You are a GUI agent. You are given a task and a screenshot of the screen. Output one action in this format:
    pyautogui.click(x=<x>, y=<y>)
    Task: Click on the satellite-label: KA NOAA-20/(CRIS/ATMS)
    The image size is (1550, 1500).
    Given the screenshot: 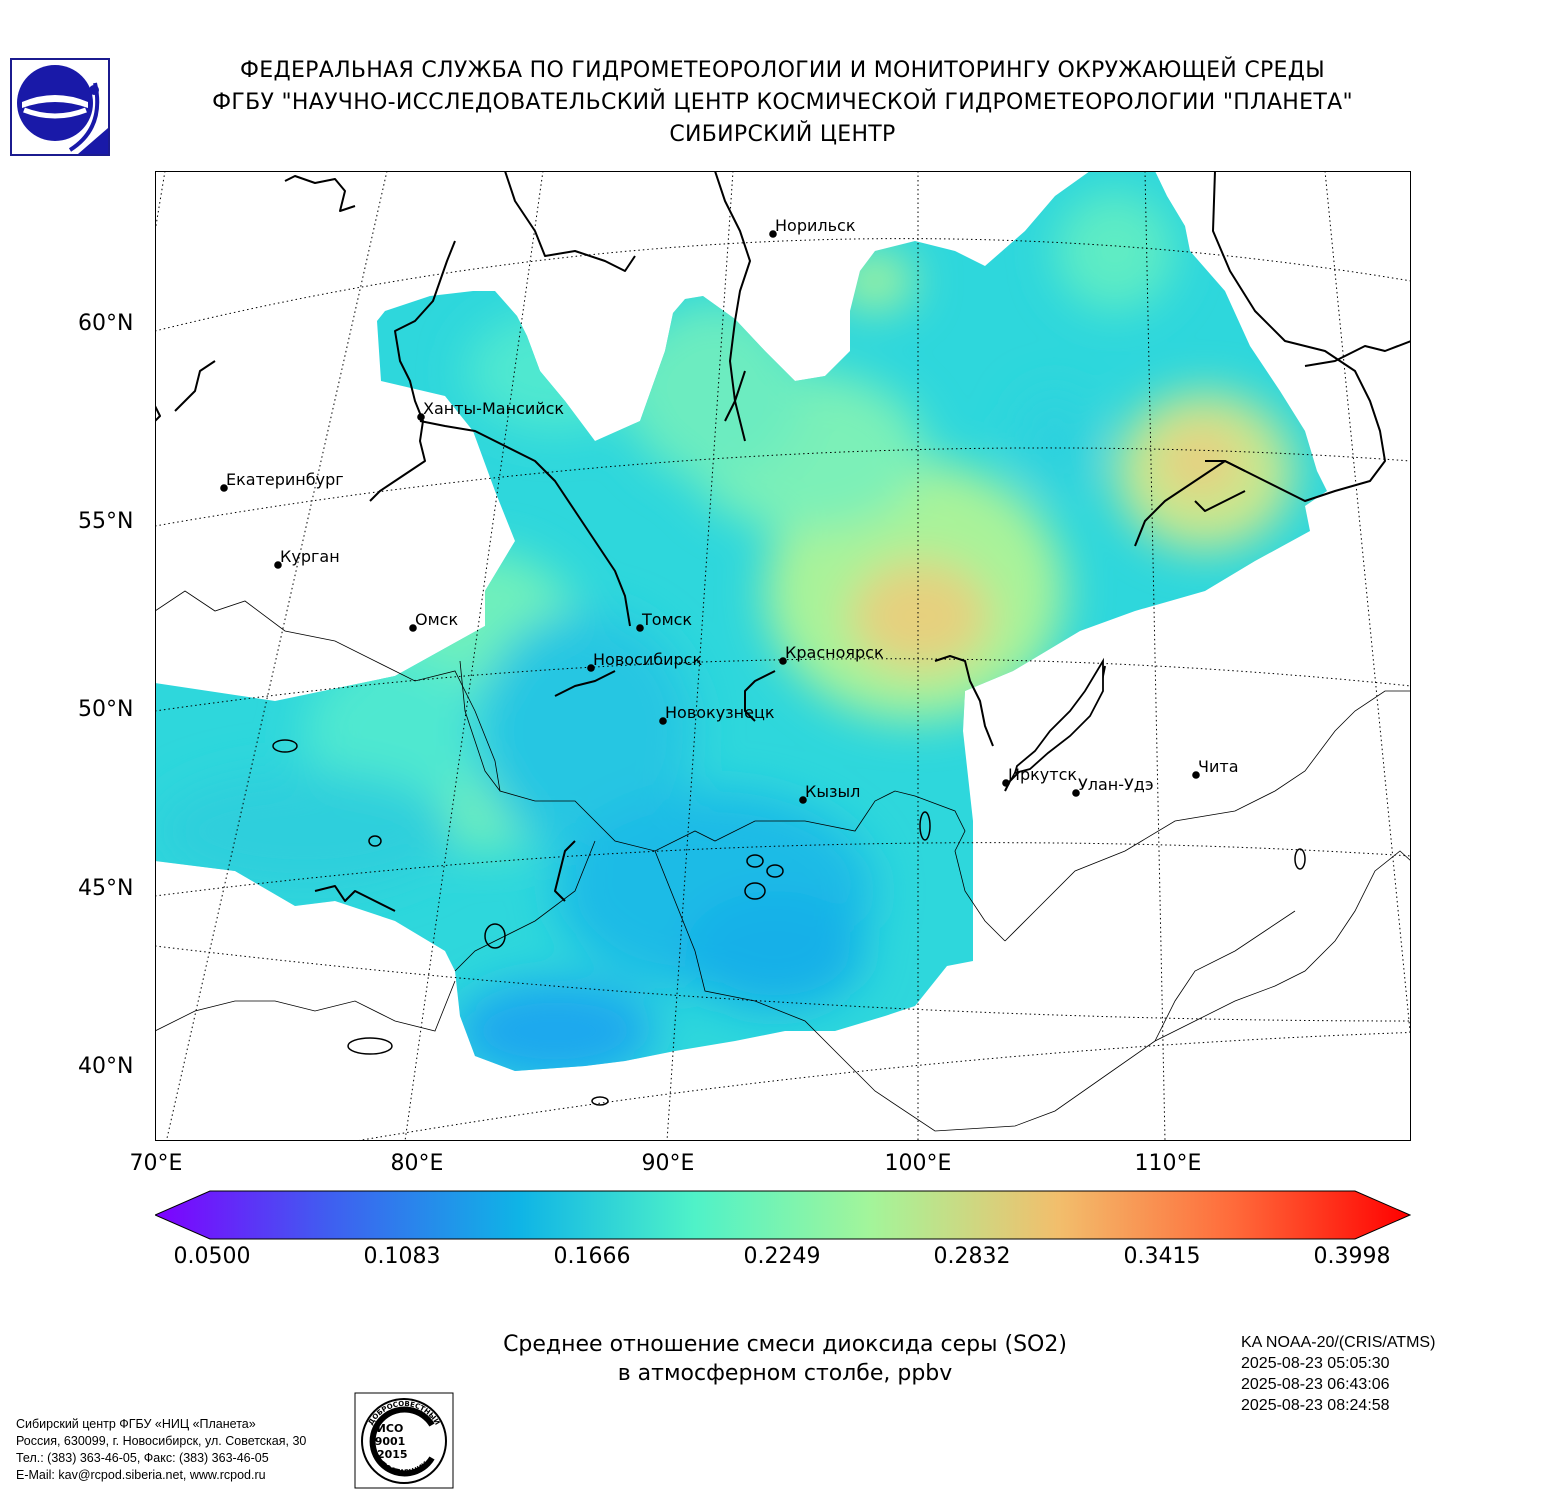 What is the action you would take?
    pyautogui.click(x=1338, y=1342)
    